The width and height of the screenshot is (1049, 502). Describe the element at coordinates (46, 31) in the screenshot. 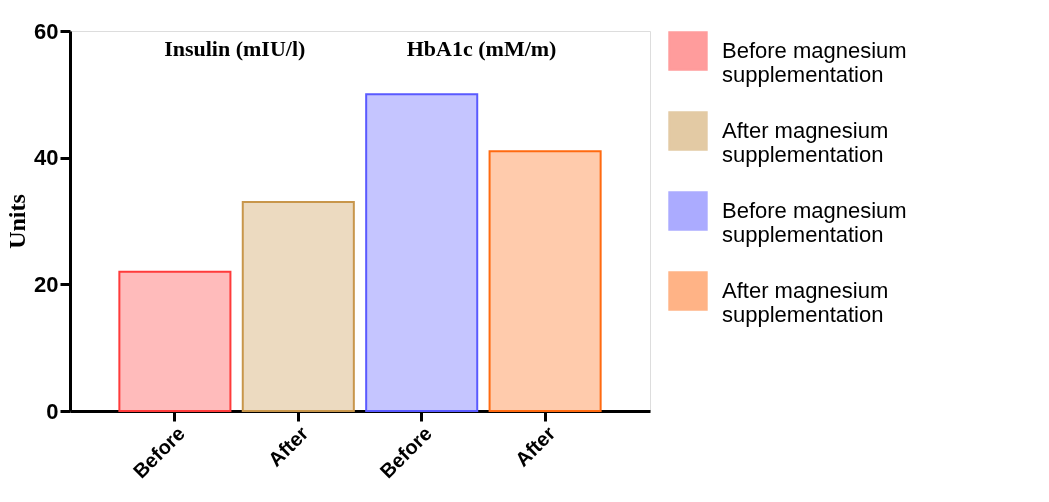

I see `y-tick-label: 60` at that location.